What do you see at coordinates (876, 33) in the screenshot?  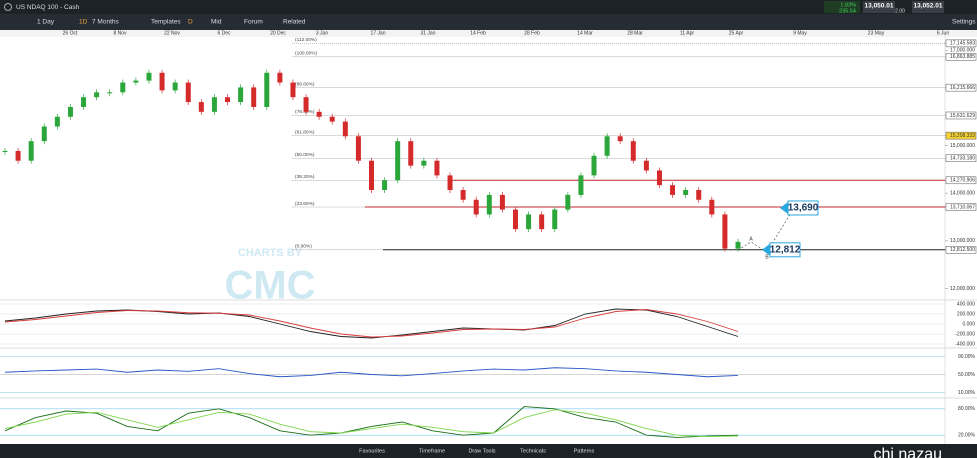 I see `date-label: 23 May` at bounding box center [876, 33].